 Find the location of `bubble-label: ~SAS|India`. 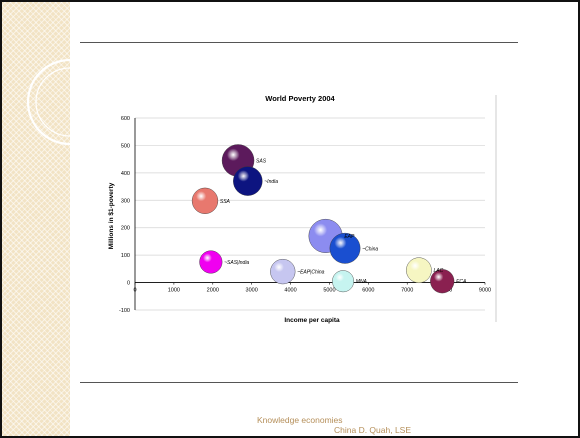

bubble-label: ~SAS|India is located at coordinates (236, 263).